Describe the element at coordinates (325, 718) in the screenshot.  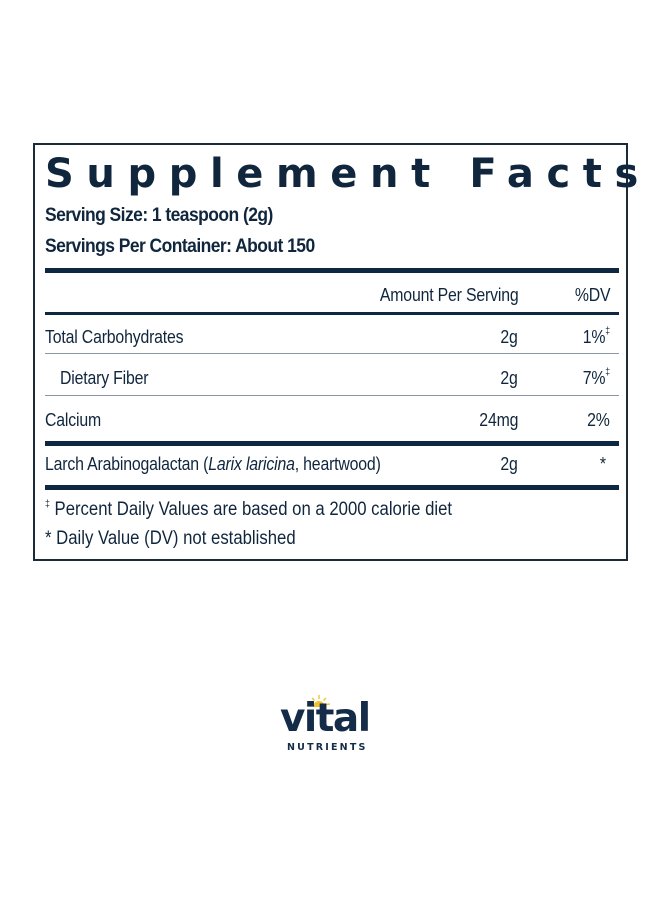
I see `logo-wordmark: vital` at that location.